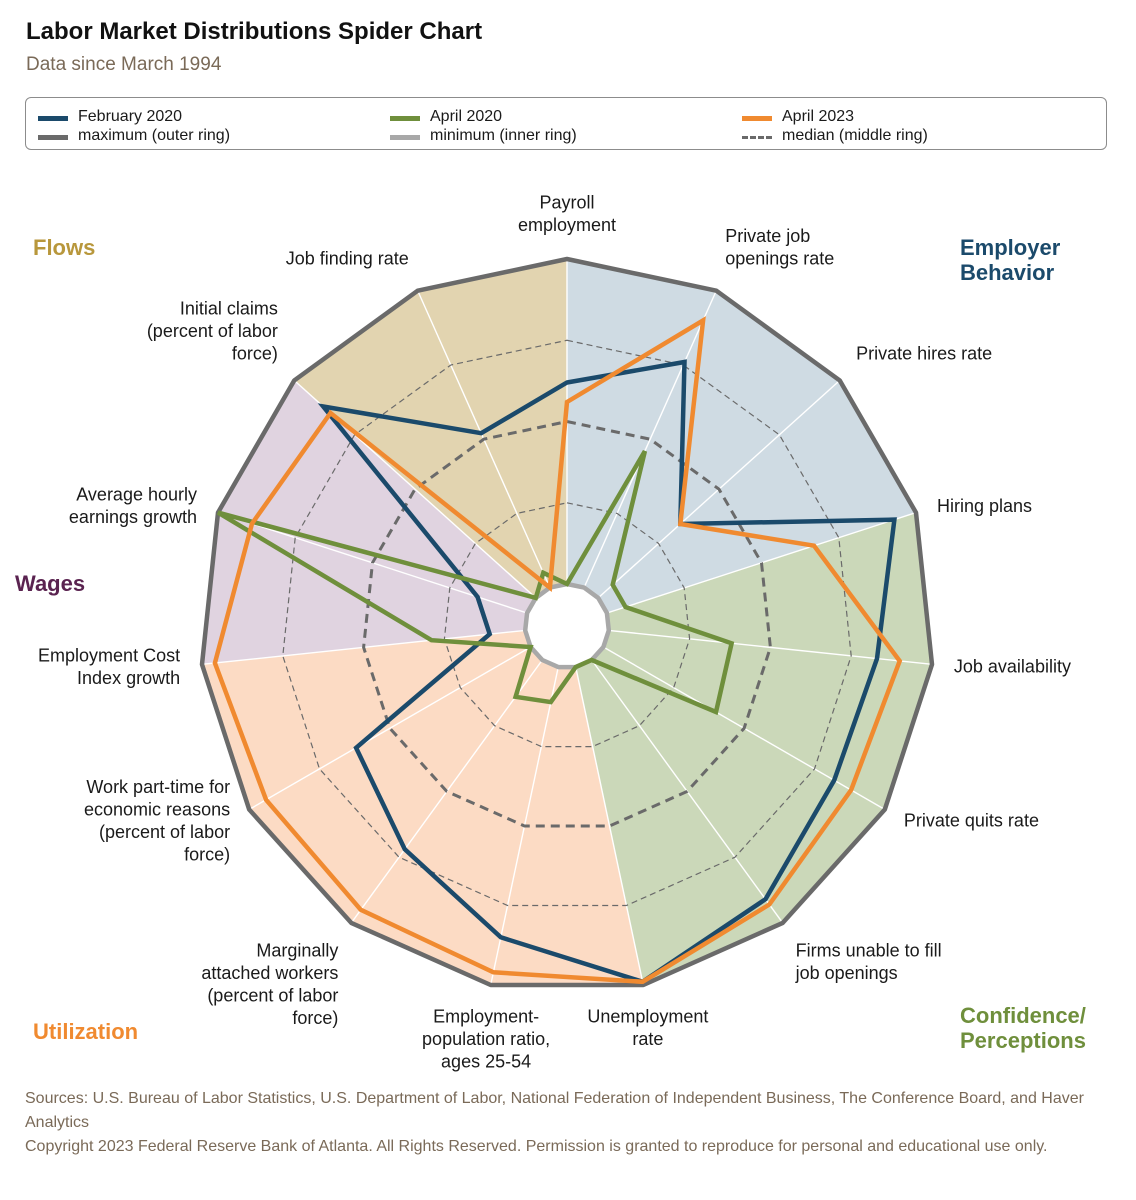 This screenshot has width=1136, height=1200. What do you see at coordinates (503, 135) in the screenshot?
I see `legend-label-minimum: minimum (inner ring)` at bounding box center [503, 135].